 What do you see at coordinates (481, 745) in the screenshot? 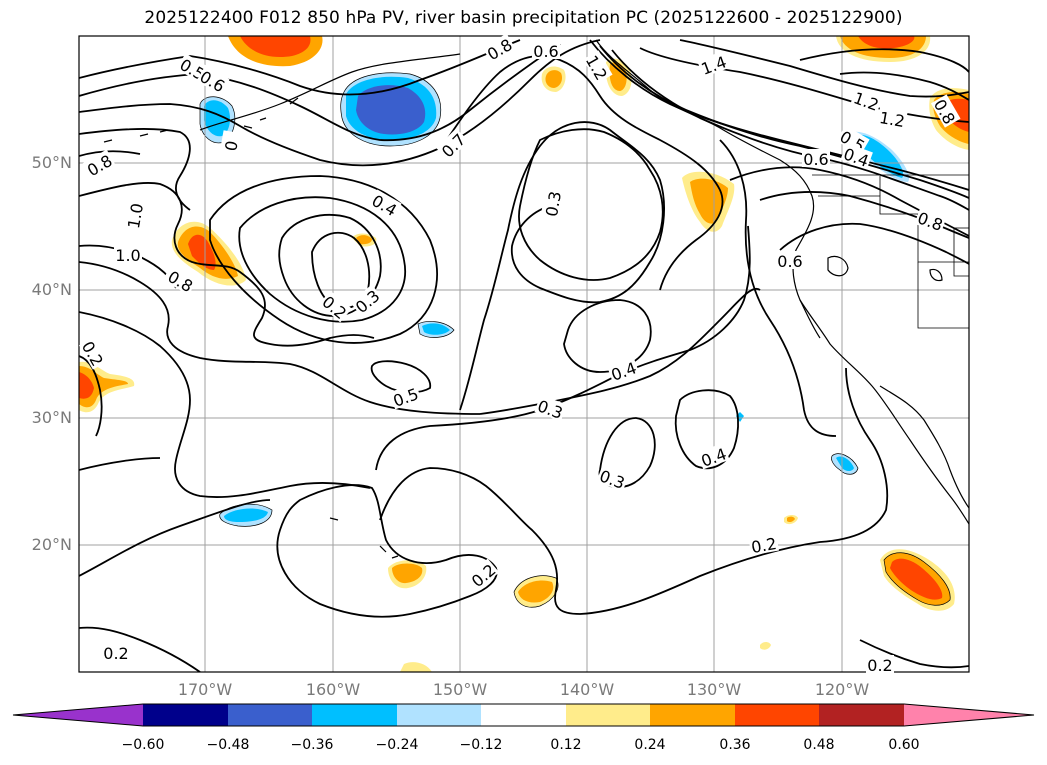
I see `colorbar-tick-label: −0.12` at bounding box center [481, 745].